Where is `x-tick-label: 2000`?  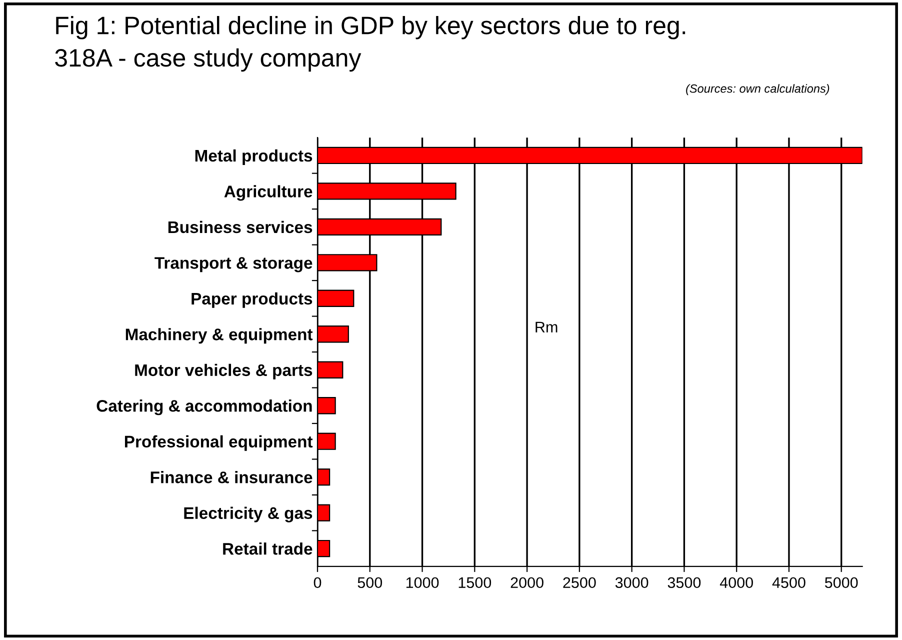
x-tick-label: 2000 is located at coordinates (527, 582).